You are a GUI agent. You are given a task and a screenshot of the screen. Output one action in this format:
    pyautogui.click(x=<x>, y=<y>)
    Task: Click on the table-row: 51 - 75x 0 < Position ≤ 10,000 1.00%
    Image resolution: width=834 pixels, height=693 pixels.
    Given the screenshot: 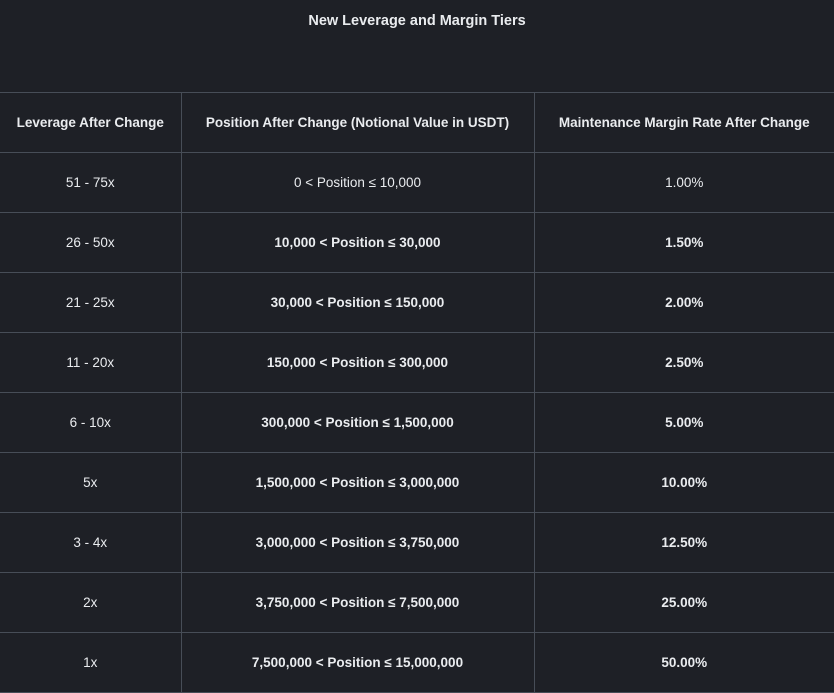 What is the action you would take?
    pyautogui.click(x=417, y=182)
    